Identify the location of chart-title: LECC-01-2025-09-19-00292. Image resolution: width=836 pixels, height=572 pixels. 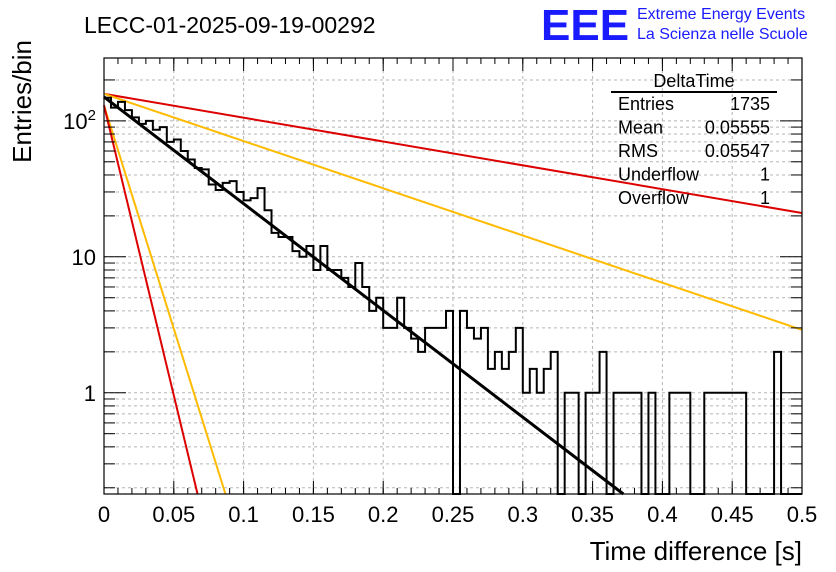
(230, 25).